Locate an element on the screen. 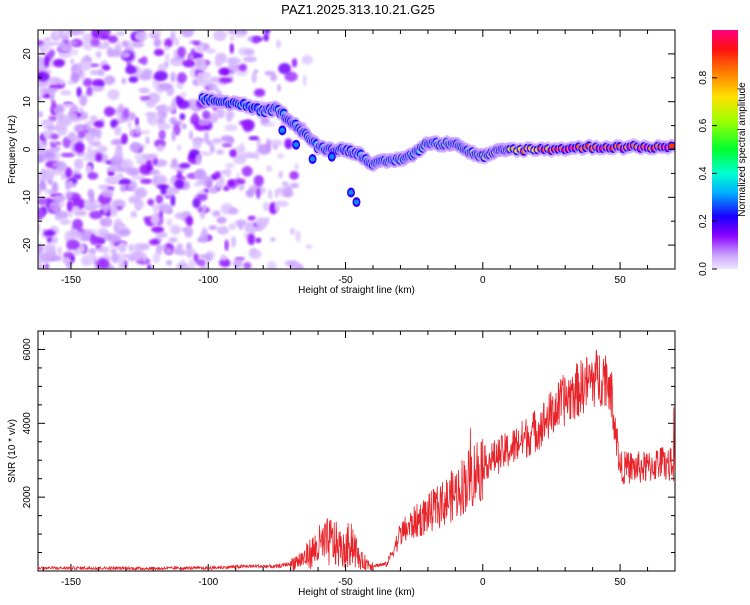 The image size is (750, 605). snr-ytick-label: 4000 is located at coordinates (27, 423).